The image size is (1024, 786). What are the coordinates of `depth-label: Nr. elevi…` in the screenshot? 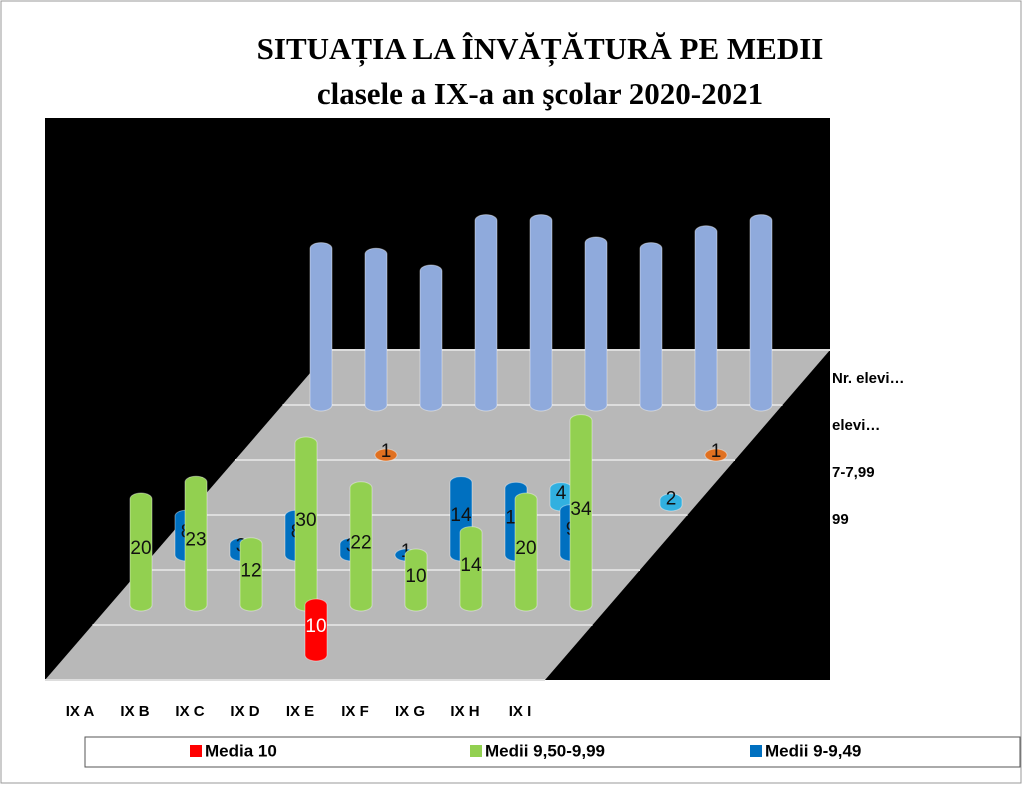 It's located at (868, 378).